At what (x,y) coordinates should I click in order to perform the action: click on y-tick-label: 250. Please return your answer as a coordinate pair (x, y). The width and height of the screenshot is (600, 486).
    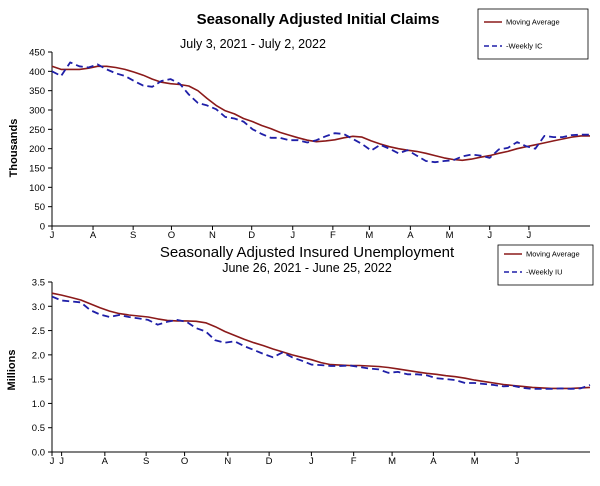
    Looking at the image, I should click on (37, 130).